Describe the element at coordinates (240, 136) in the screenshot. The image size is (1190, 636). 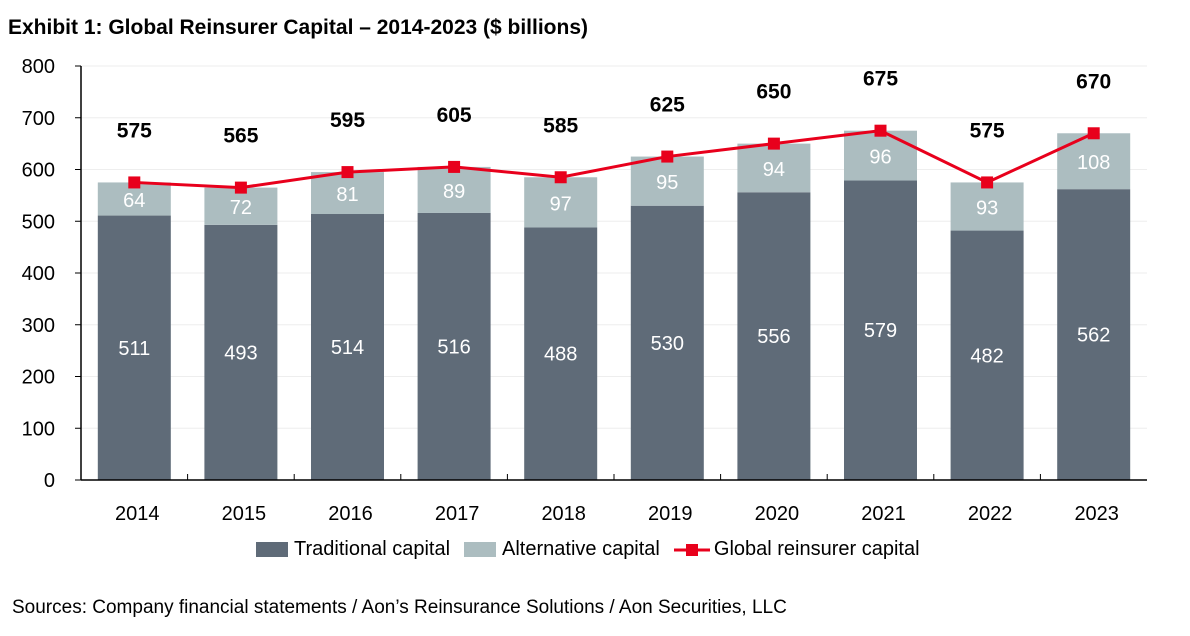
I see `data-label-total: 565` at that location.